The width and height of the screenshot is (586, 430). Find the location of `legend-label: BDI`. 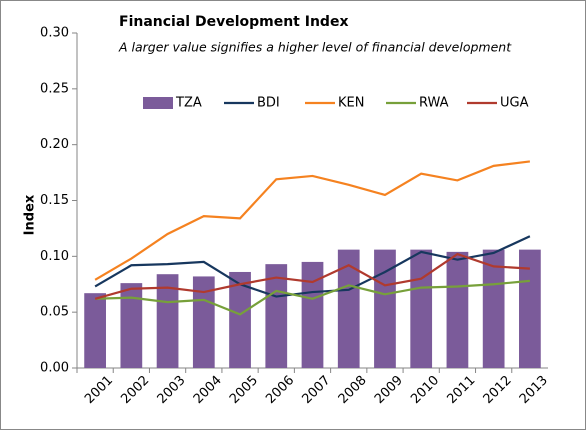

legend-label: BDI is located at coordinates (268, 103).